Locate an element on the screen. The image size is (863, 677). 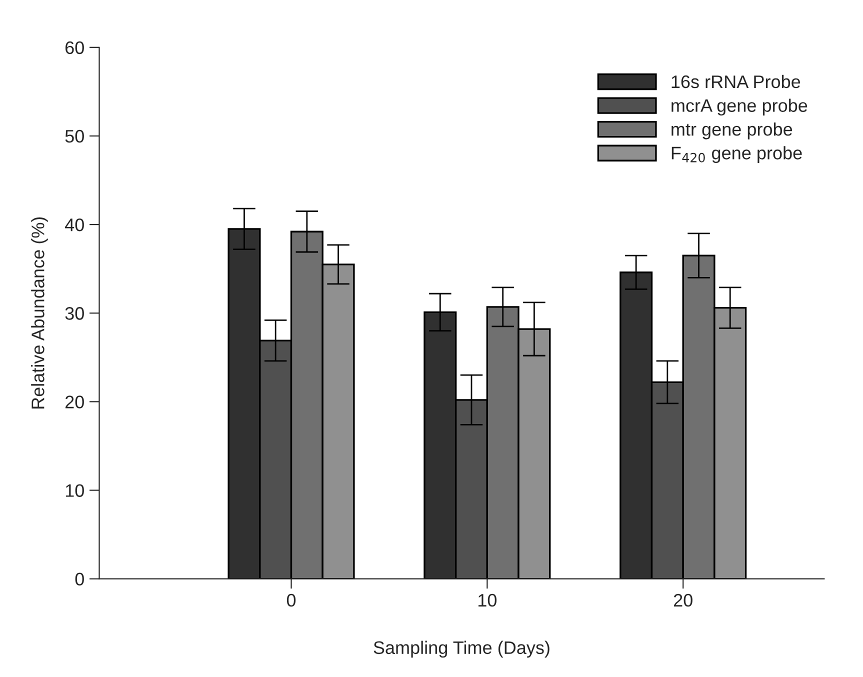
y-tick-label: 60 is located at coordinates (74, 47).